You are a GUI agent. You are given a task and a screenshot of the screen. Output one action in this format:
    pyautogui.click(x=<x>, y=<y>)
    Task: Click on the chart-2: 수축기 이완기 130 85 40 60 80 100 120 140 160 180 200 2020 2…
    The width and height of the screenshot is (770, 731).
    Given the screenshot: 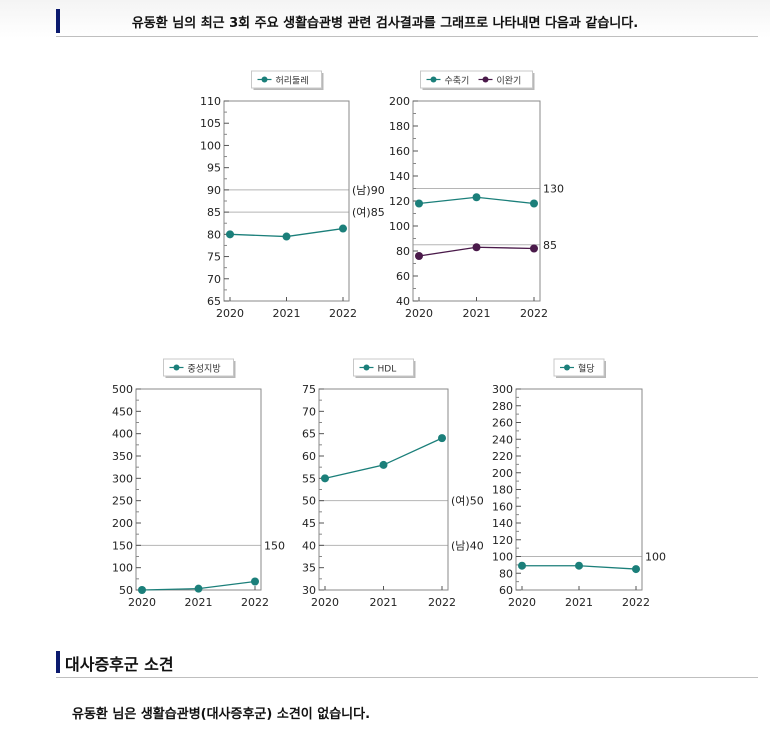 What is the action you would take?
    pyautogui.click(x=476, y=195)
    